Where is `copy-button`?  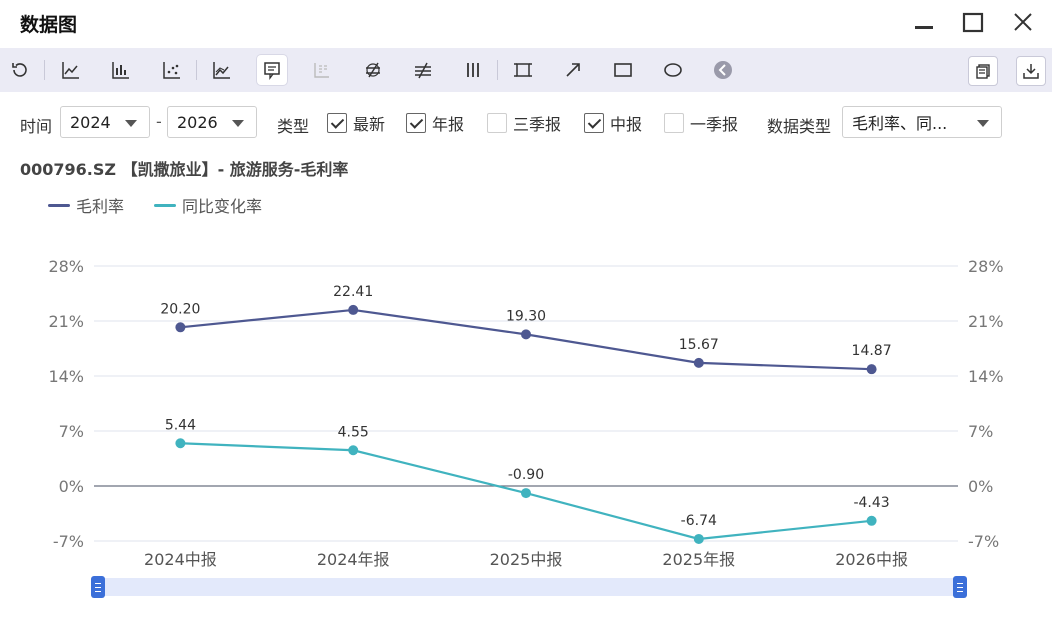 copy-button is located at coordinates (983, 71).